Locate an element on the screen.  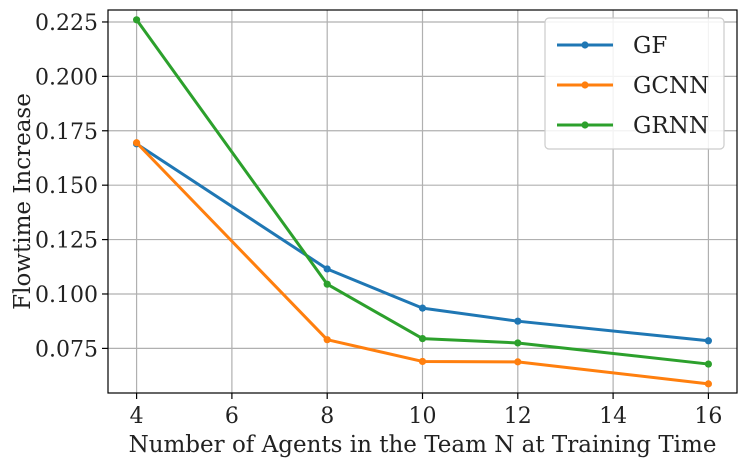
y-tick-label: 0.100 is located at coordinates (66, 295).